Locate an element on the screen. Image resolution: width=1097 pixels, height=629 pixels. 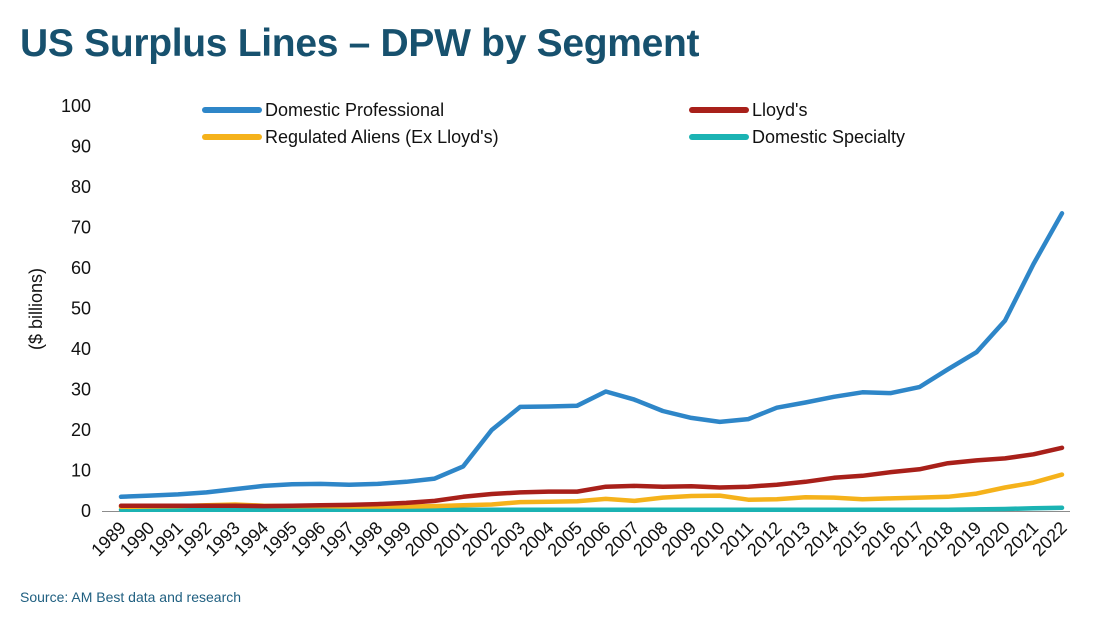
source-note: Source: AM Best data and research is located at coordinates (131, 597).